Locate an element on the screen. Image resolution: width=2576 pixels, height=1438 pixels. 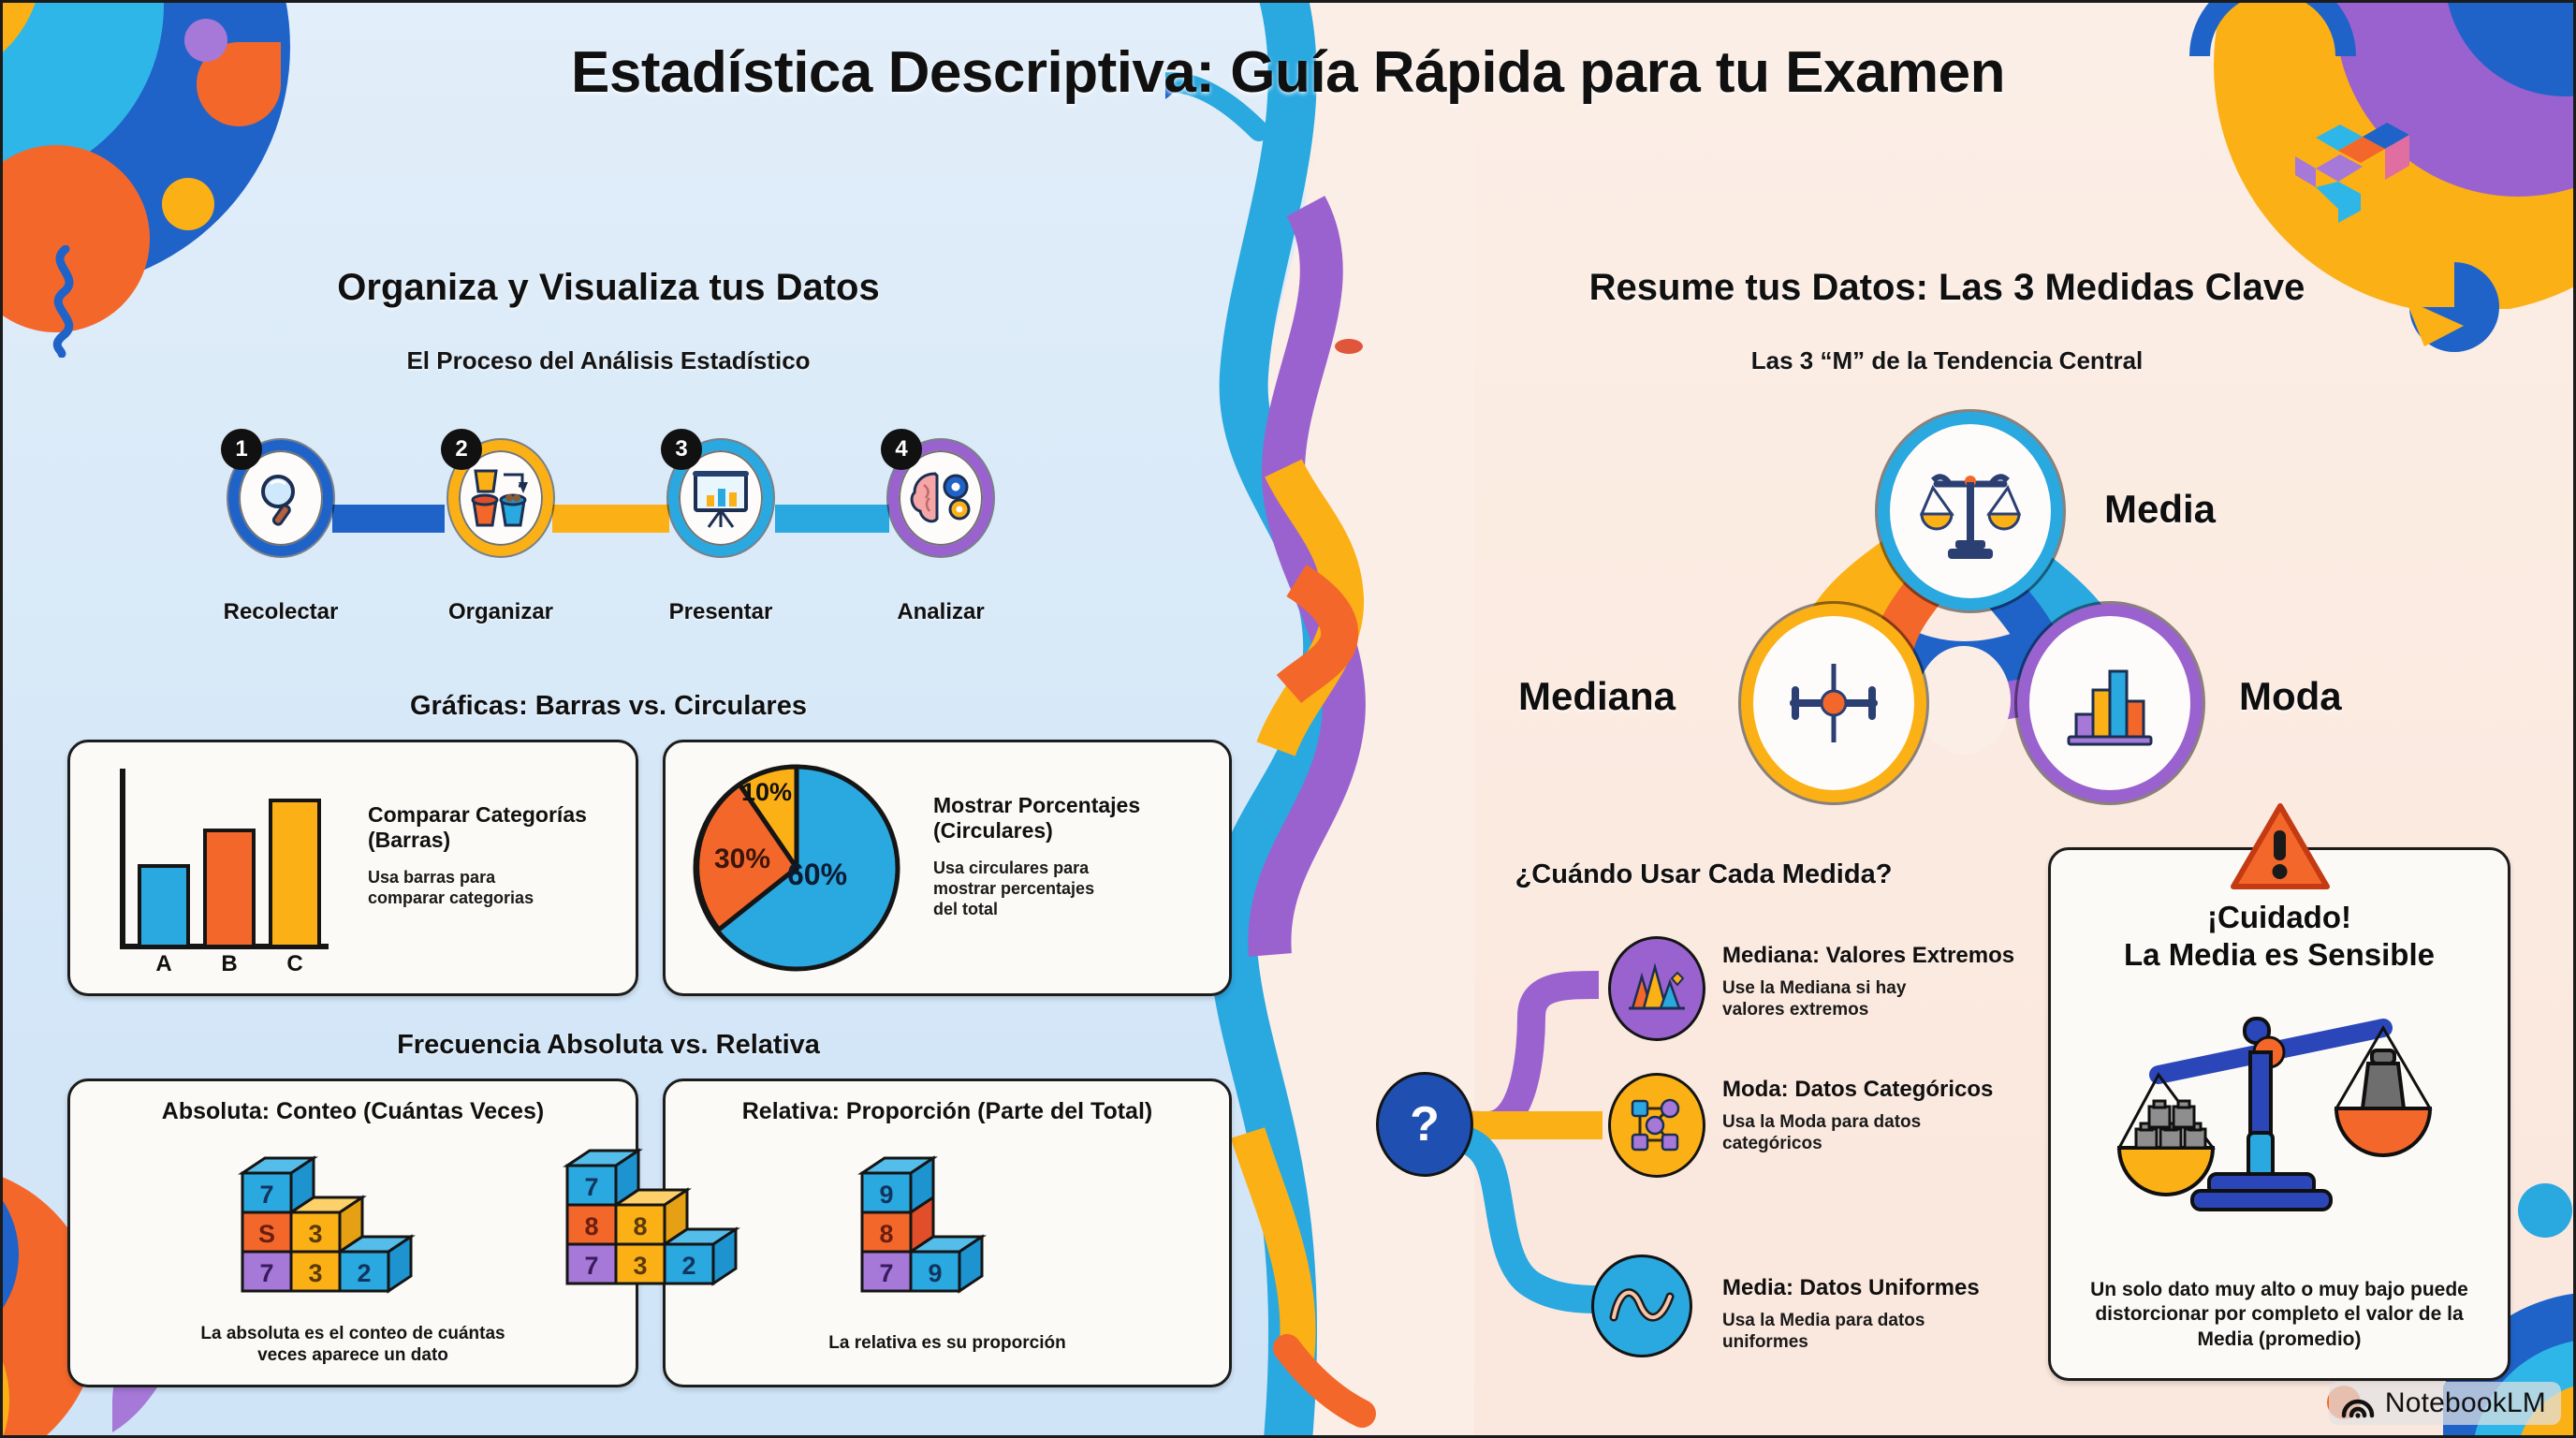
absolute-note-1: La absoluta es el conteo de cuántas is located at coordinates (352, 1333).